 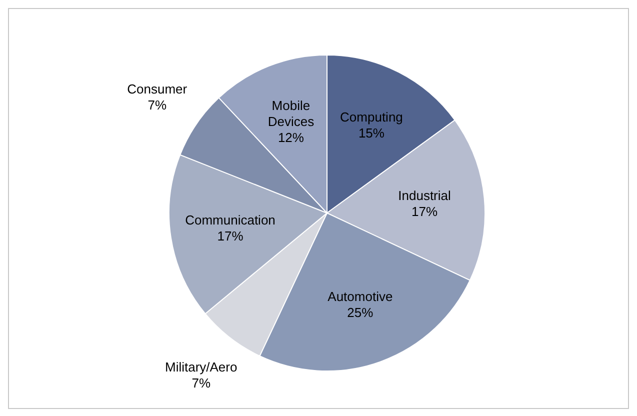 I want to click on data-label: 15%, so click(x=371, y=133).